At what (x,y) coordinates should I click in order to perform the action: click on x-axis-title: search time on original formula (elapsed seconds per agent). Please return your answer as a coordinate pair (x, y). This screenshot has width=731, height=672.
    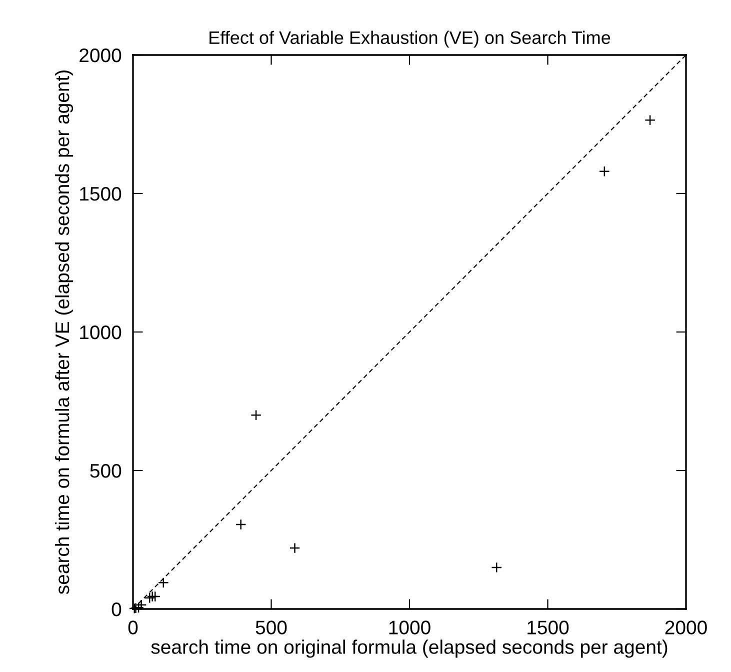
    Looking at the image, I should click on (409, 649).